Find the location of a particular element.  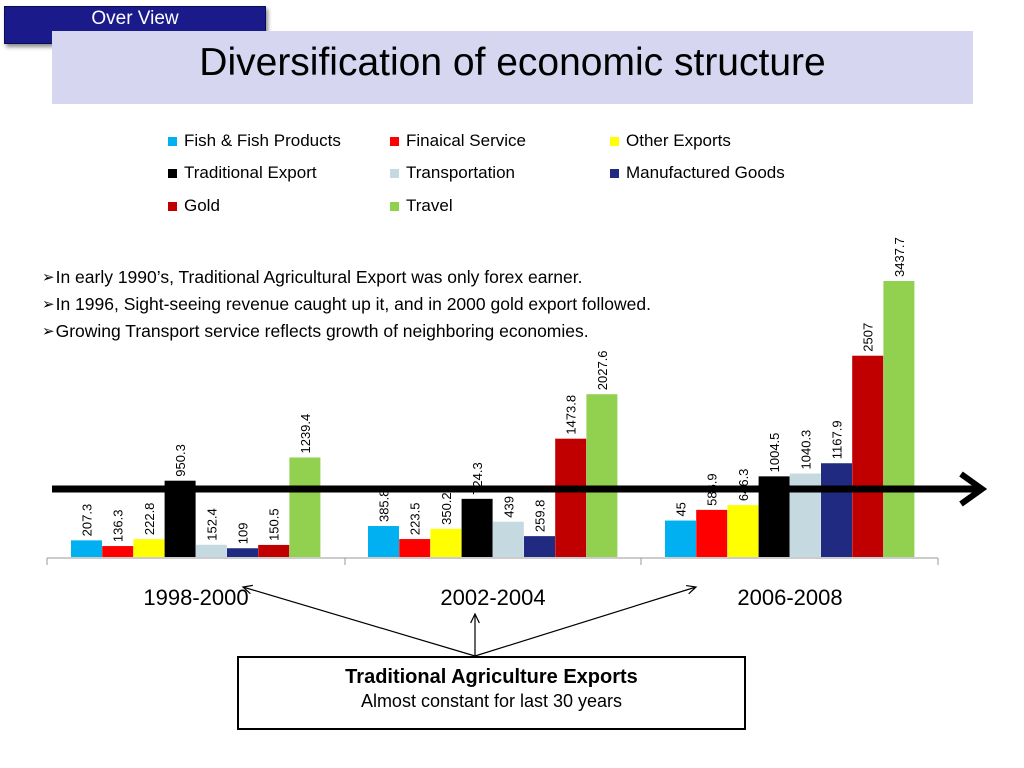

value-label: 259.8 is located at coordinates (540, 516).